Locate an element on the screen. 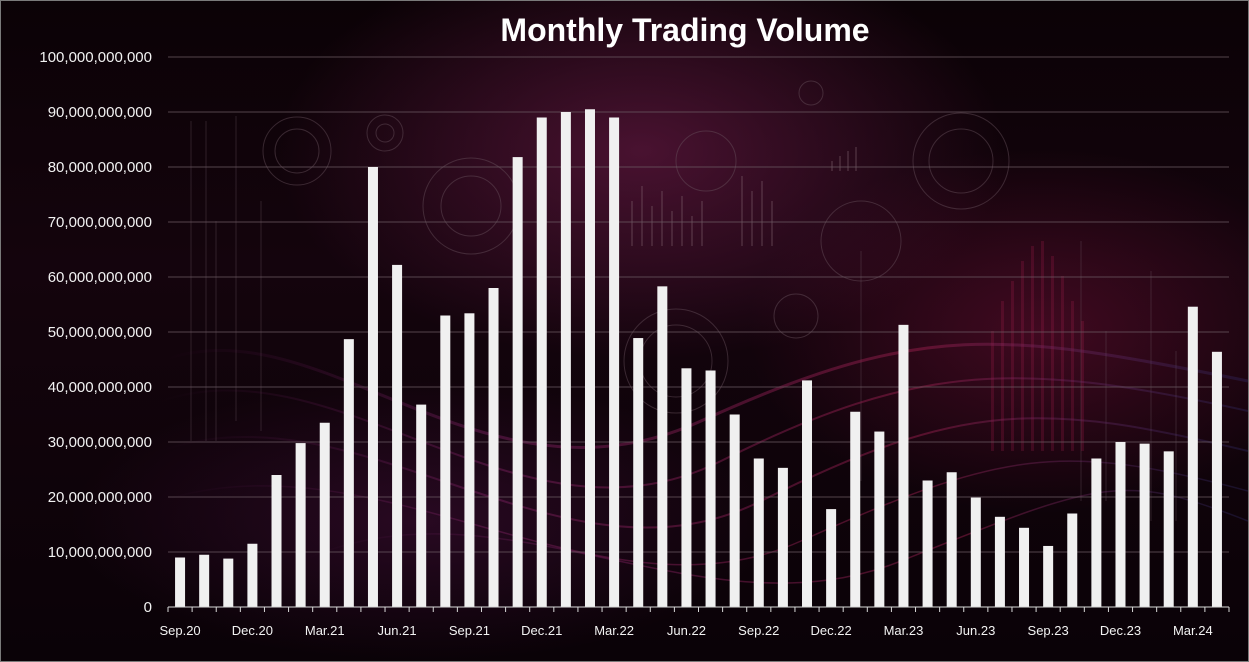 The height and width of the screenshot is (662, 1249). x-tick-label: Sep.22 is located at coordinates (758, 630).